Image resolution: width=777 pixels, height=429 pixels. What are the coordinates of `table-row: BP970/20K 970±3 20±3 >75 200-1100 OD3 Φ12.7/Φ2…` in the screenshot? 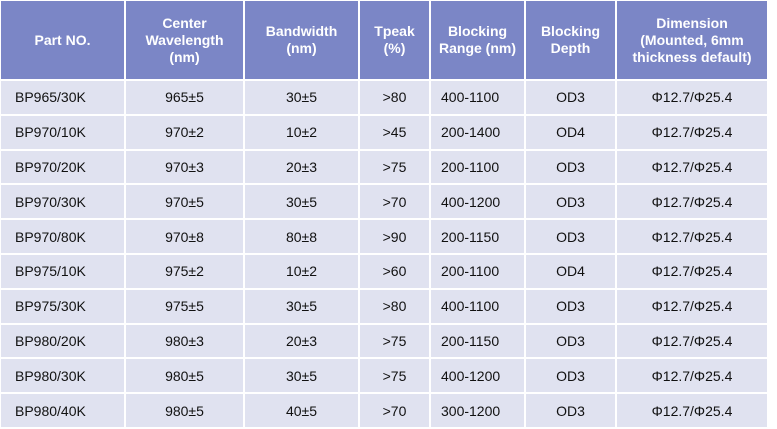 It's located at (384, 167).